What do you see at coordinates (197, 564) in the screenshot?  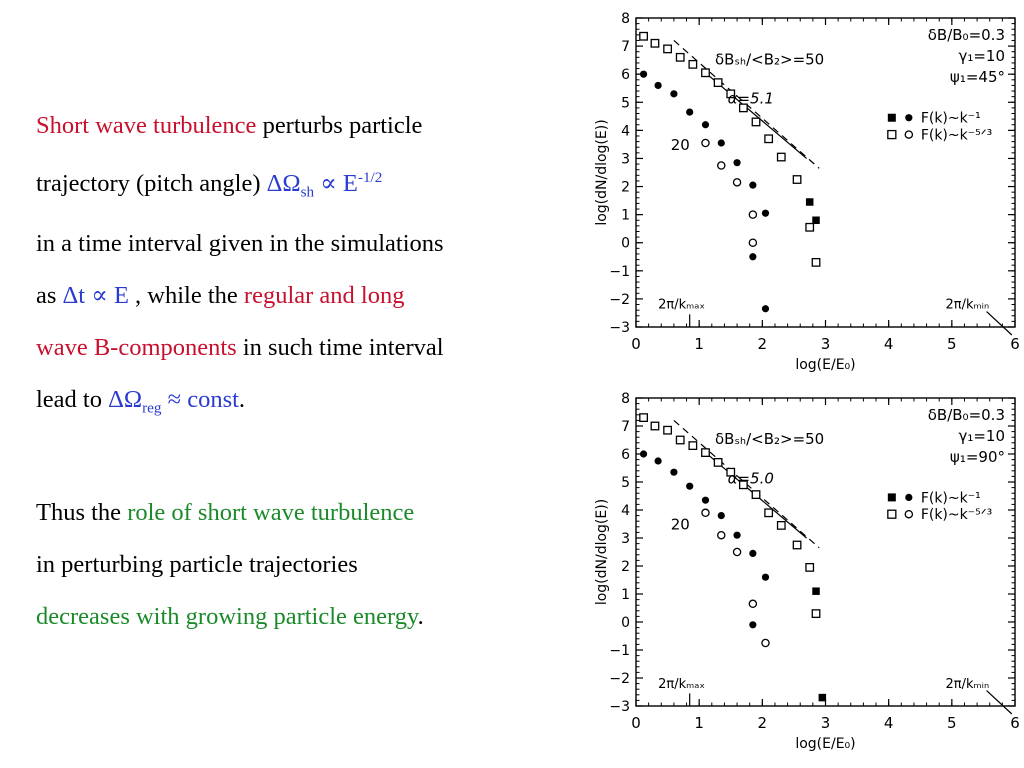 I see `text-line-8: in perturbing particle trajectories` at bounding box center [197, 564].